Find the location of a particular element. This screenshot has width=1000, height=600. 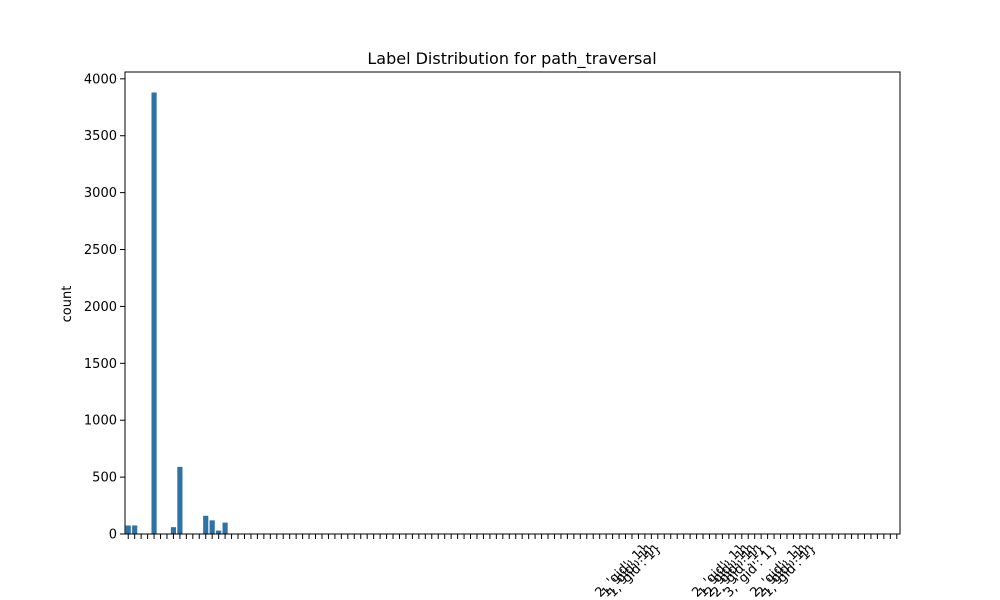

y-tick-label: 3500 is located at coordinates (100, 136).